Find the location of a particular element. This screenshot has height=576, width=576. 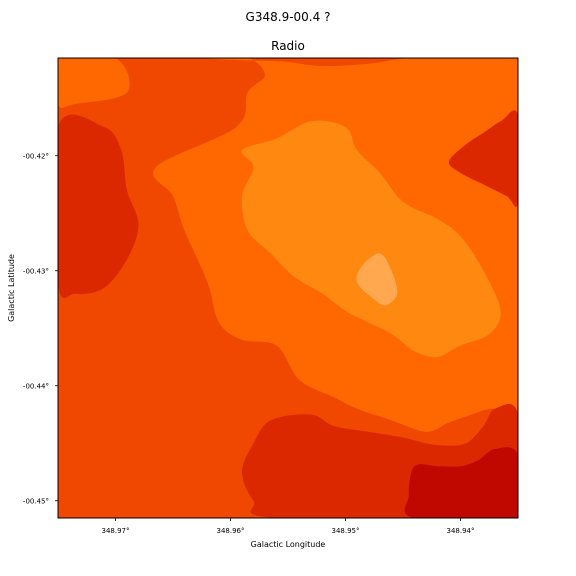

x-axis-ticks: 348.97° 348.96° 348.95° 348.94° is located at coordinates (288, 526).